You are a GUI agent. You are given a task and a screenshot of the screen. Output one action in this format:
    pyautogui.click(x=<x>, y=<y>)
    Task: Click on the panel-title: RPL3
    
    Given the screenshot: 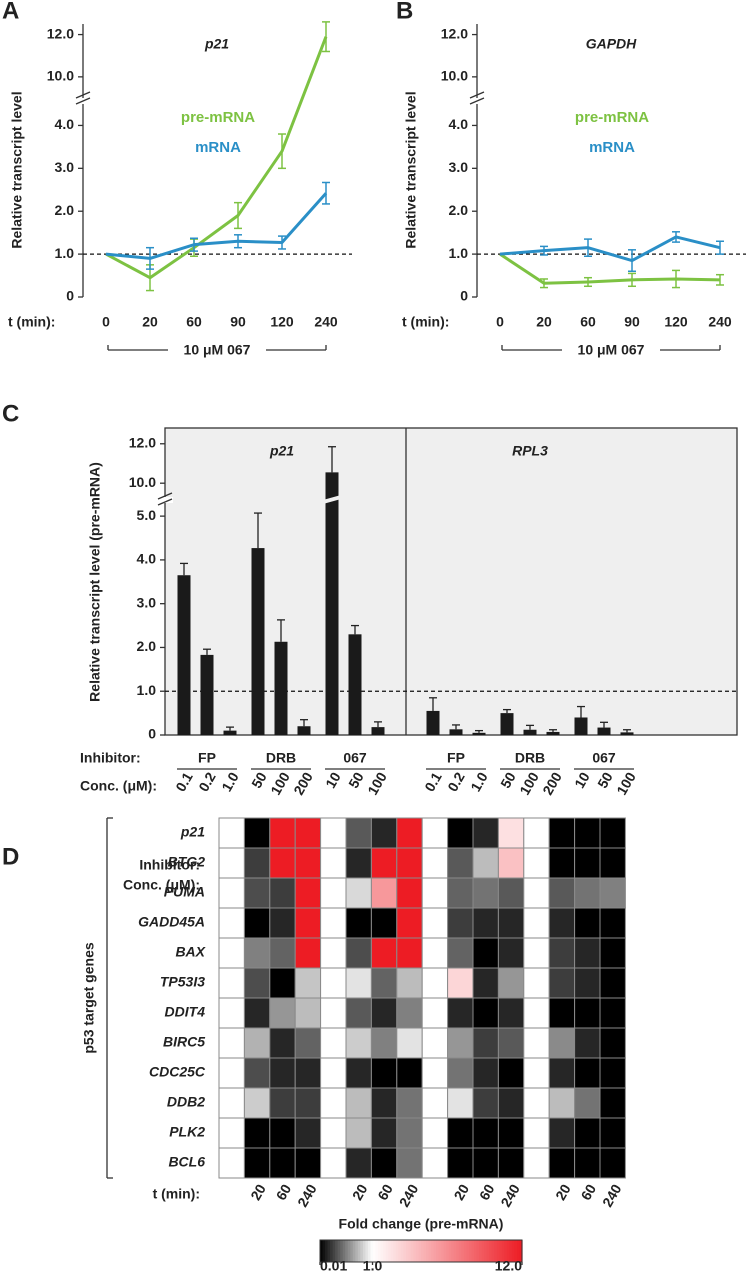 What is the action you would take?
    pyautogui.click(x=530, y=451)
    